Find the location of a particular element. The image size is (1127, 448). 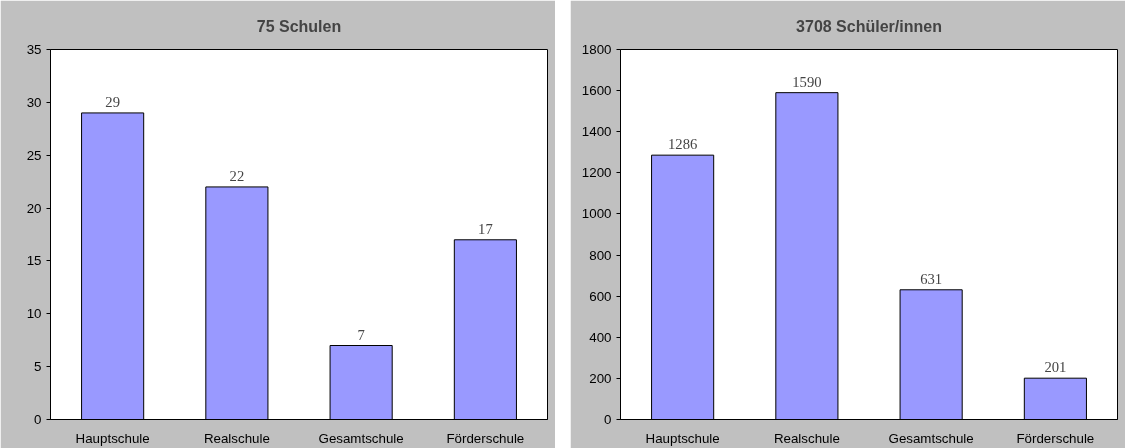

y-tick-label: 1000 is located at coordinates (596, 214).